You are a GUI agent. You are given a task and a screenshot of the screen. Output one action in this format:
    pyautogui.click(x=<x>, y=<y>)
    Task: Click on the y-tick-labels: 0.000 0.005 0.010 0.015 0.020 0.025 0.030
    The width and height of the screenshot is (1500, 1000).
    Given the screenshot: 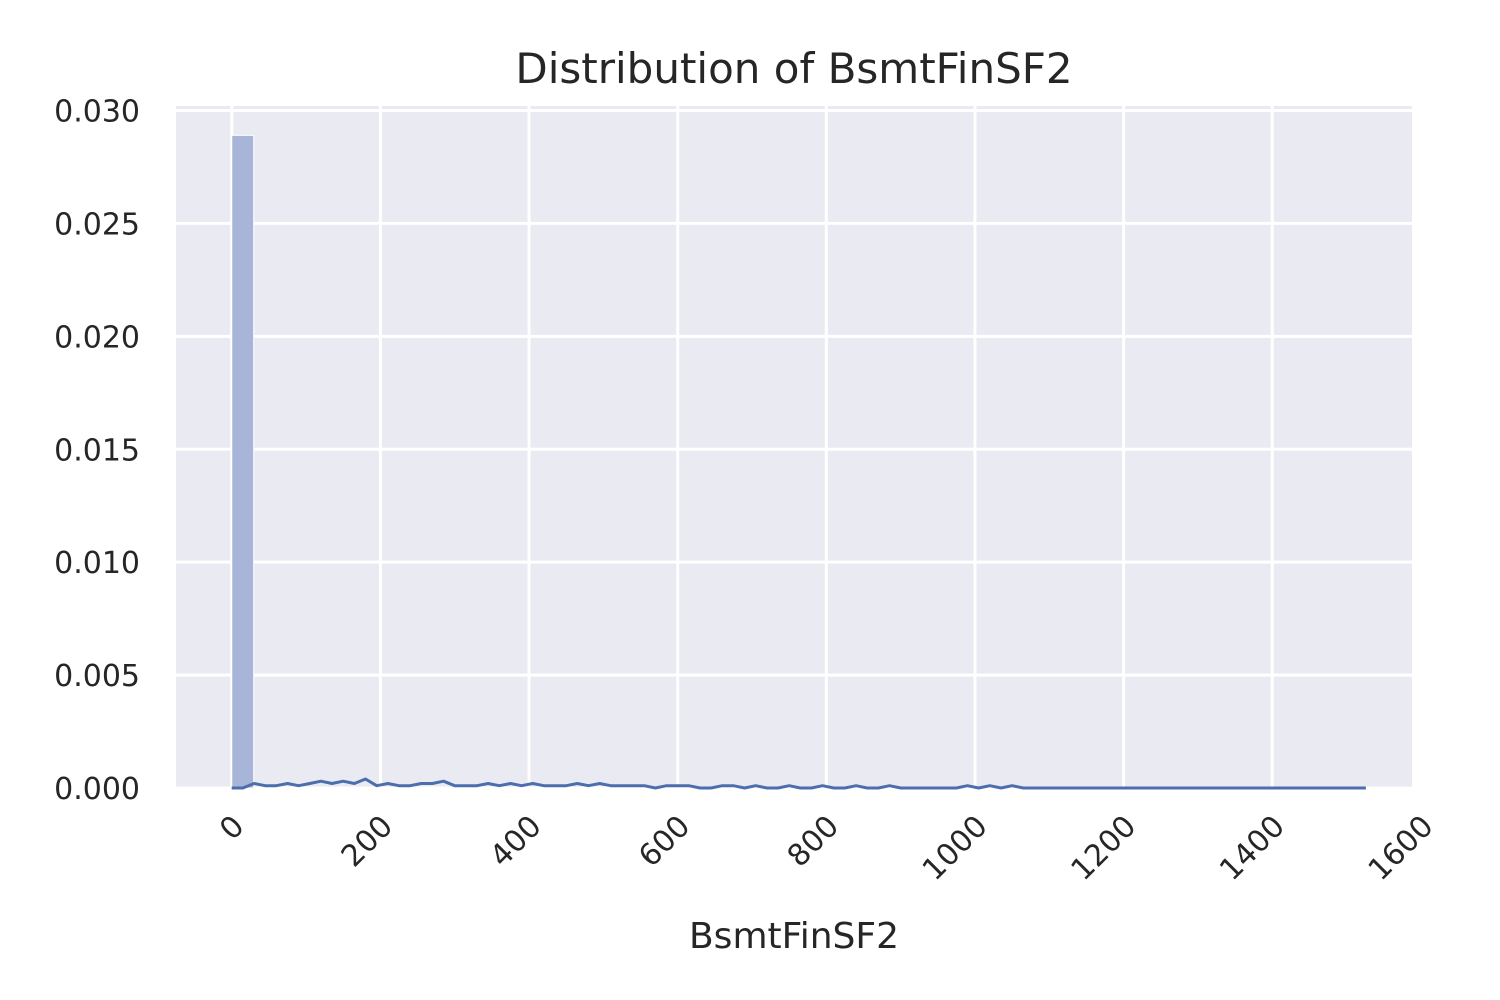 What is the action you would take?
    pyautogui.click(x=97, y=451)
    